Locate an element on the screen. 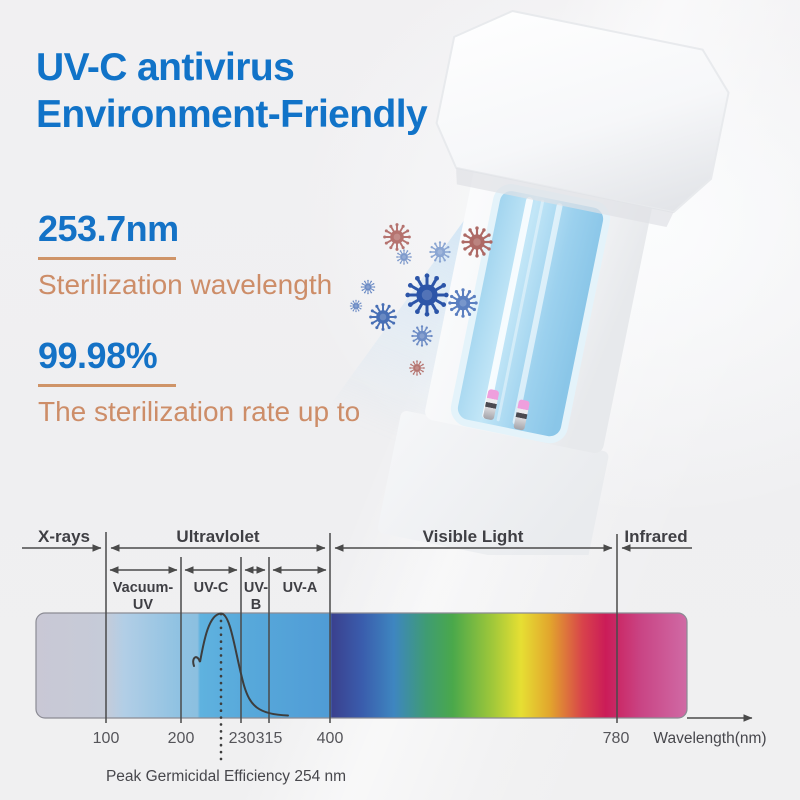  tick-200: 200 is located at coordinates (181, 738).